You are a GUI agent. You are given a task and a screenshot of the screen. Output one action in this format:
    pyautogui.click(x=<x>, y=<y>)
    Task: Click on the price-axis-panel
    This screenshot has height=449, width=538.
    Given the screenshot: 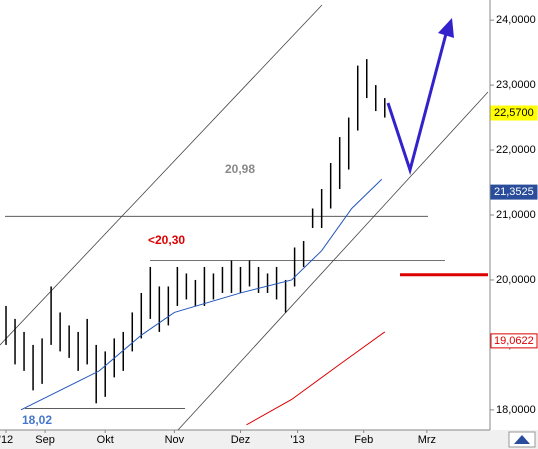 What is the action you would take?
    pyautogui.click(x=514, y=224)
    